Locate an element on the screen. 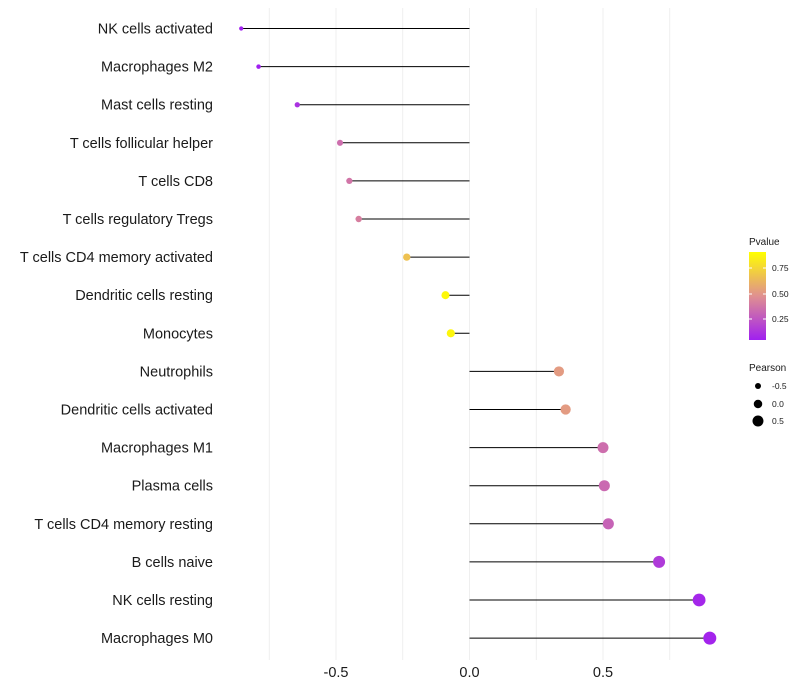  category-label: Macrophages M1 is located at coordinates (157, 449).